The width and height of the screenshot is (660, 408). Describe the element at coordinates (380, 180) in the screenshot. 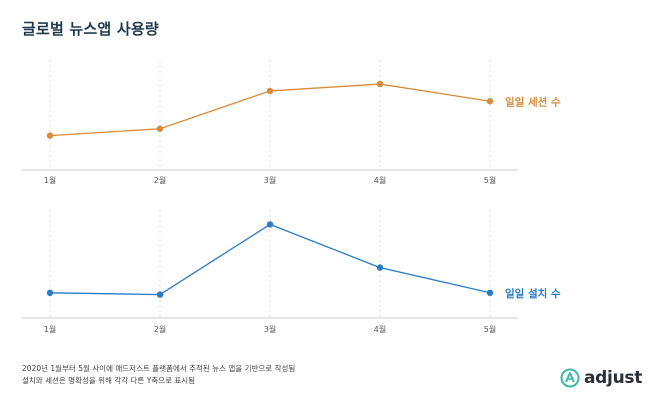

I see `x-tick-label-1-4: 4월` at that location.